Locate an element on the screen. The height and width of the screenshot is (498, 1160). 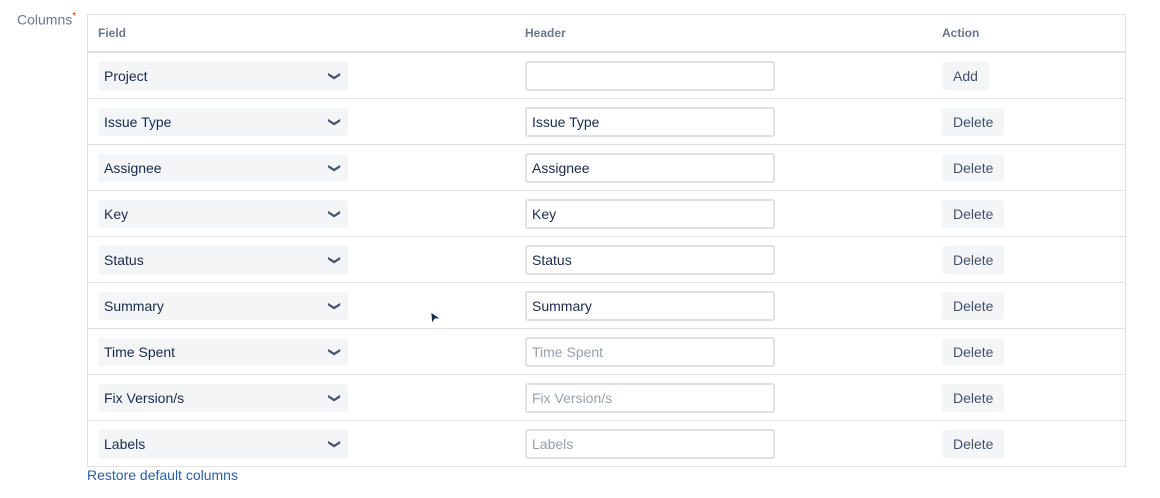
table-row: Fix Version/s ❯ Delete is located at coordinates (606, 398).